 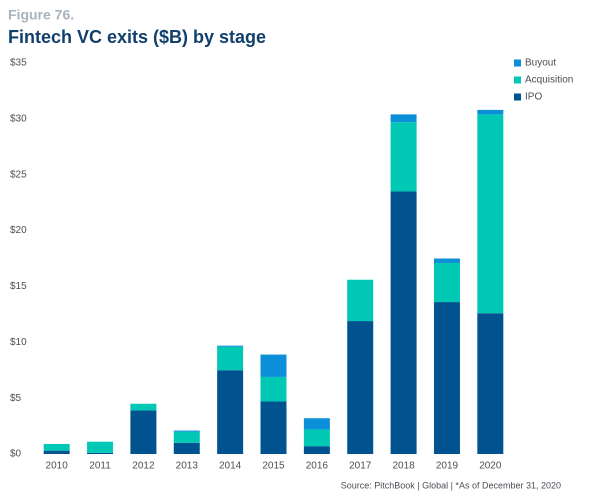 I want to click on legend-label: IPO, so click(x=533, y=97).